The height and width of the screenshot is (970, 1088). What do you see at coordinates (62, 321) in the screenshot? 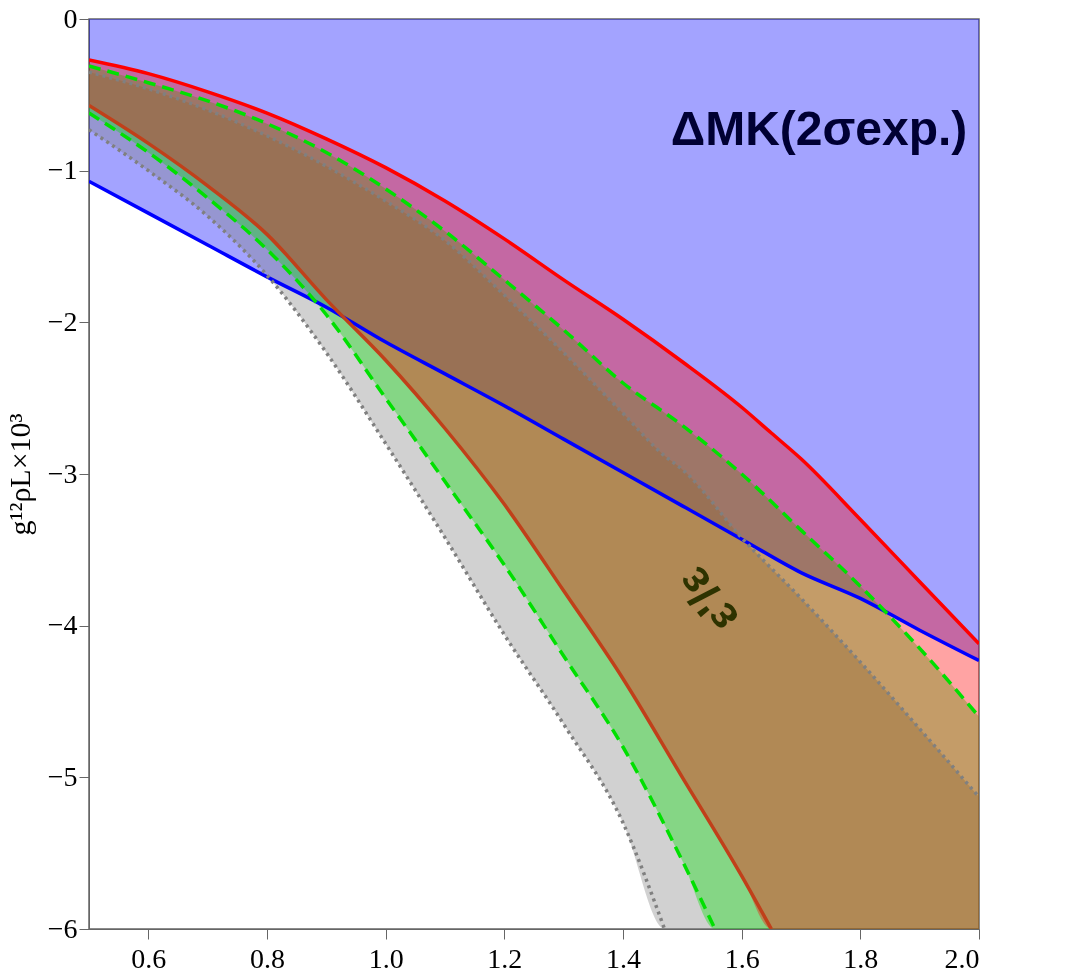
I see `y-tick-label: −2` at bounding box center [62, 321].